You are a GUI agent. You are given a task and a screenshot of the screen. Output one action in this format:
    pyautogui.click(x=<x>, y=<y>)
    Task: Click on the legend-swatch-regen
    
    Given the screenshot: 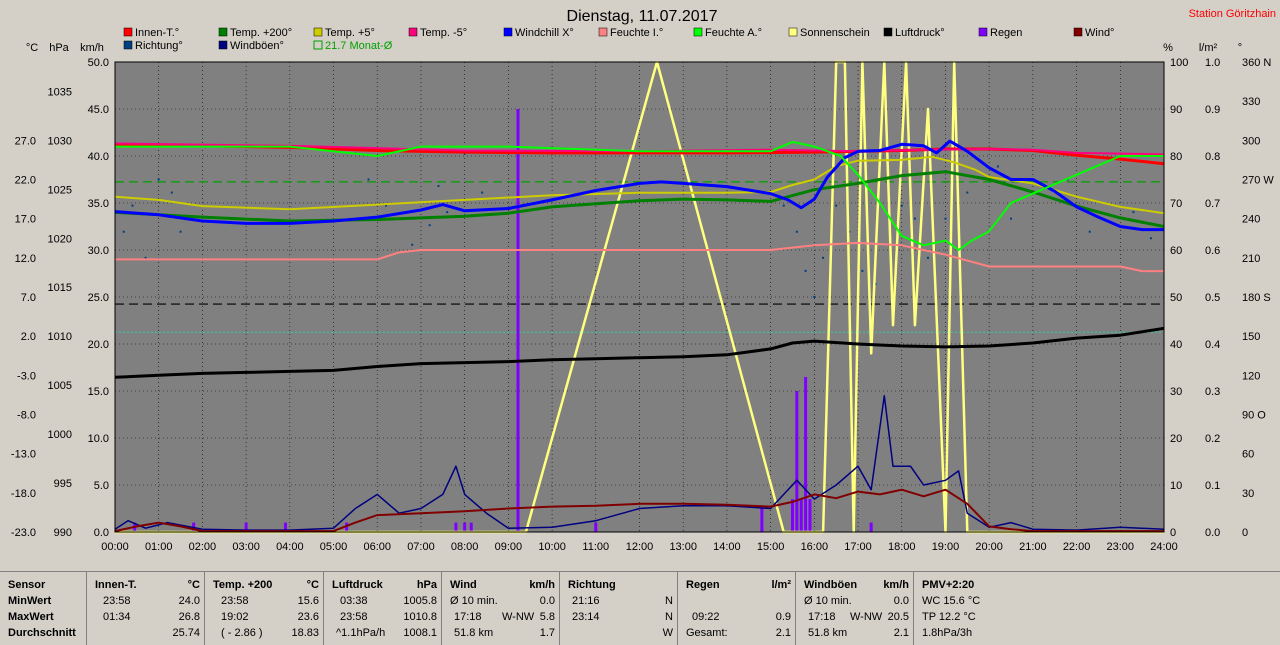 What is the action you would take?
    pyautogui.click(x=983, y=32)
    